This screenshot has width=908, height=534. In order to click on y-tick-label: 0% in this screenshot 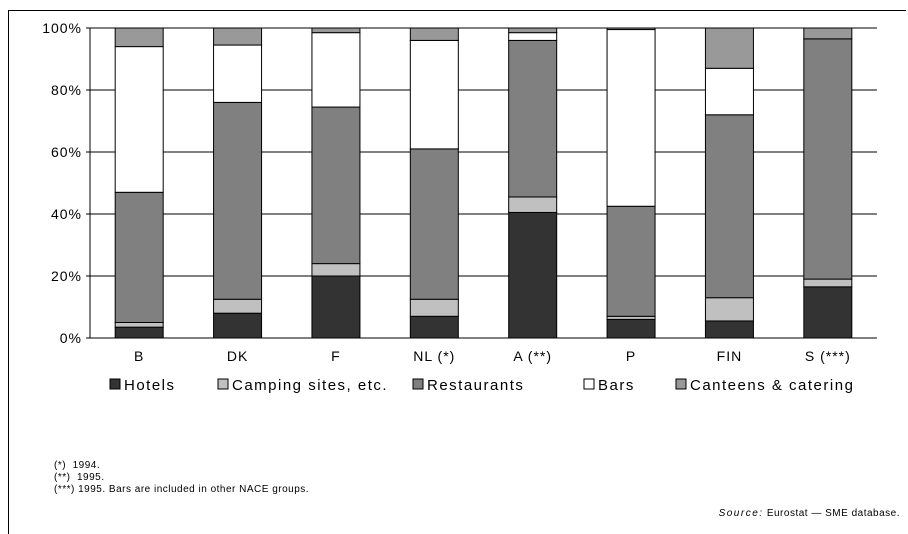, I will do `click(71, 338)`.